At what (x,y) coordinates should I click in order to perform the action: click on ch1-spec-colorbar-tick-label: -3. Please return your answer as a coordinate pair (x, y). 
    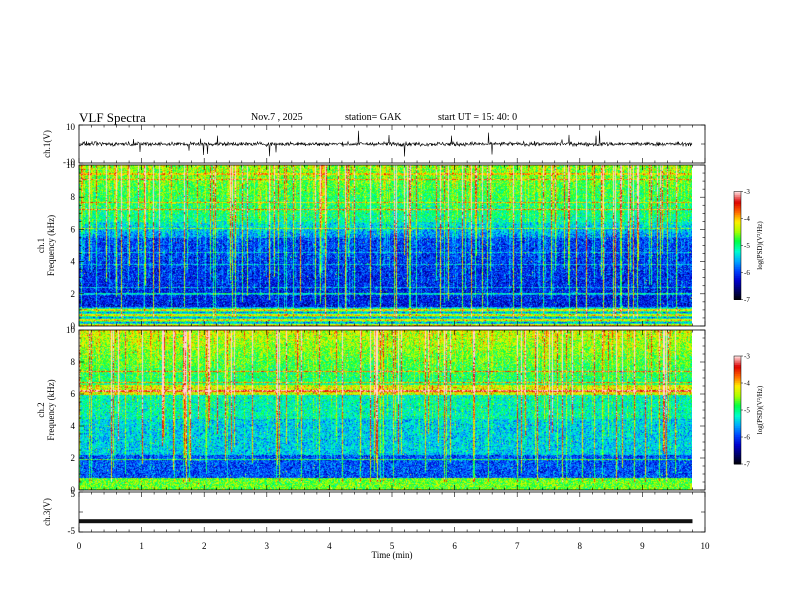
    Looking at the image, I should click on (747, 192).